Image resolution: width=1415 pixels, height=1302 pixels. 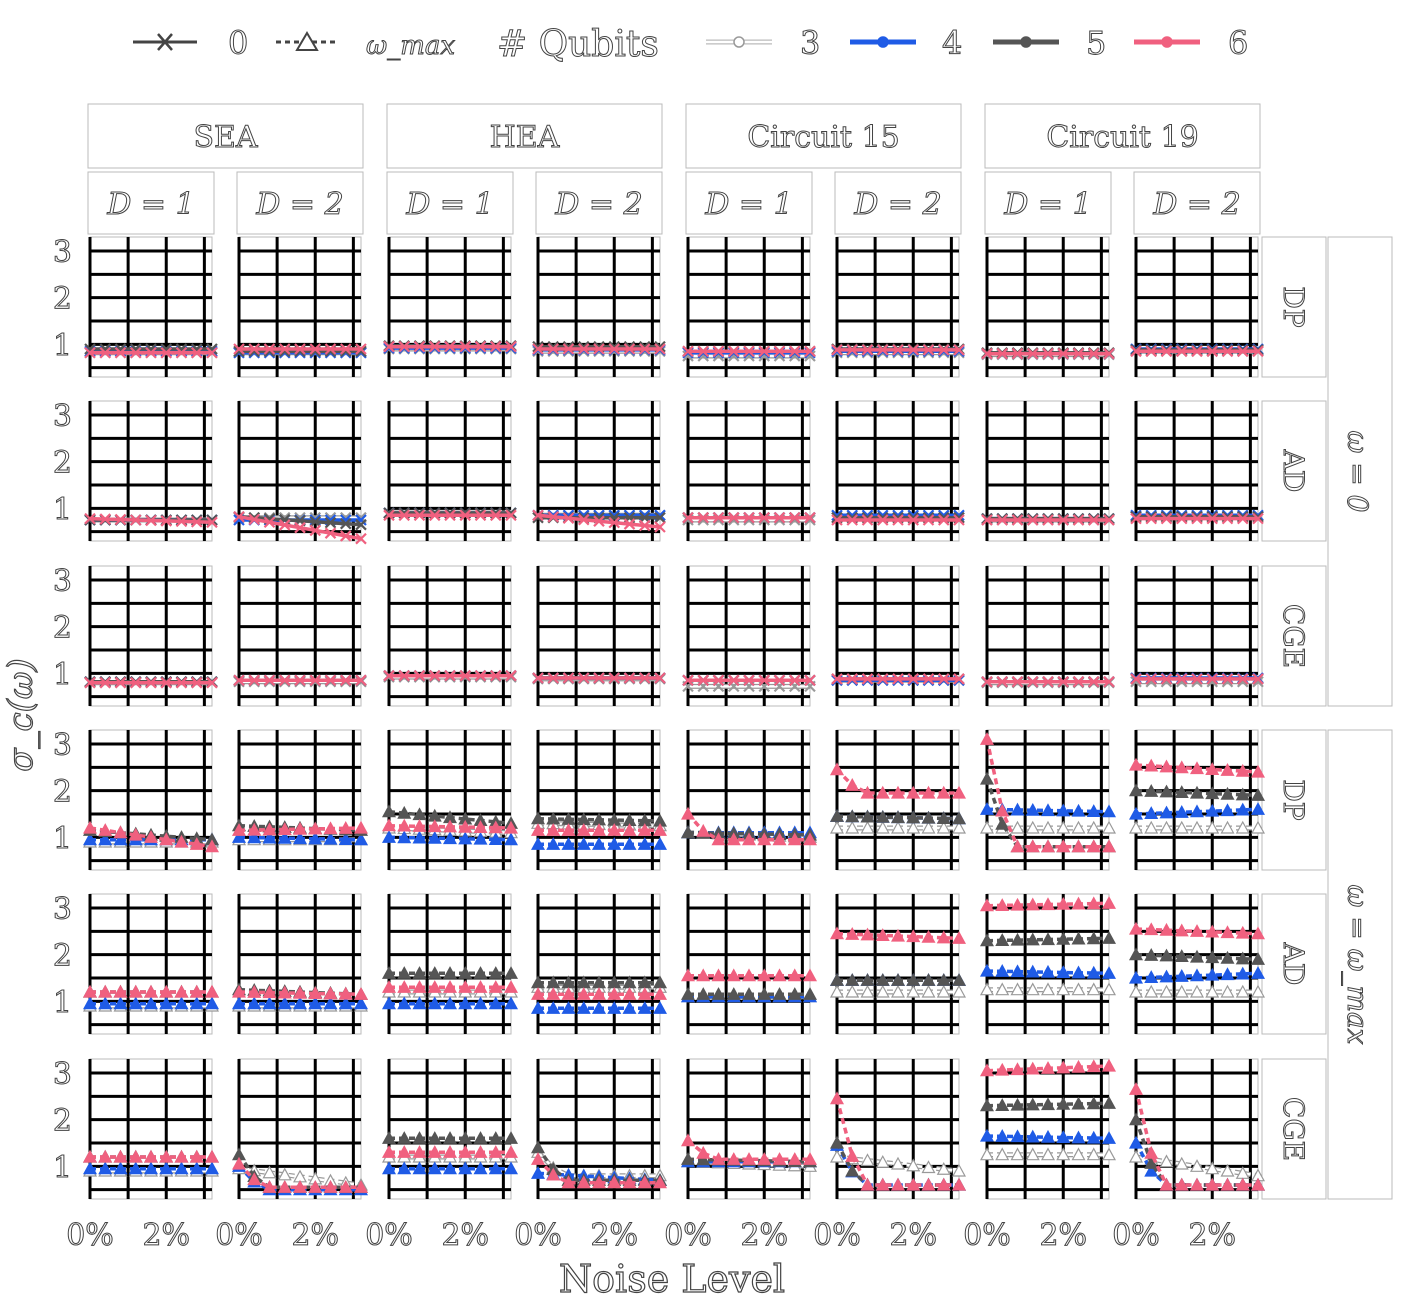 I want to click on depth-label: D = 2, so click(x=897, y=204).